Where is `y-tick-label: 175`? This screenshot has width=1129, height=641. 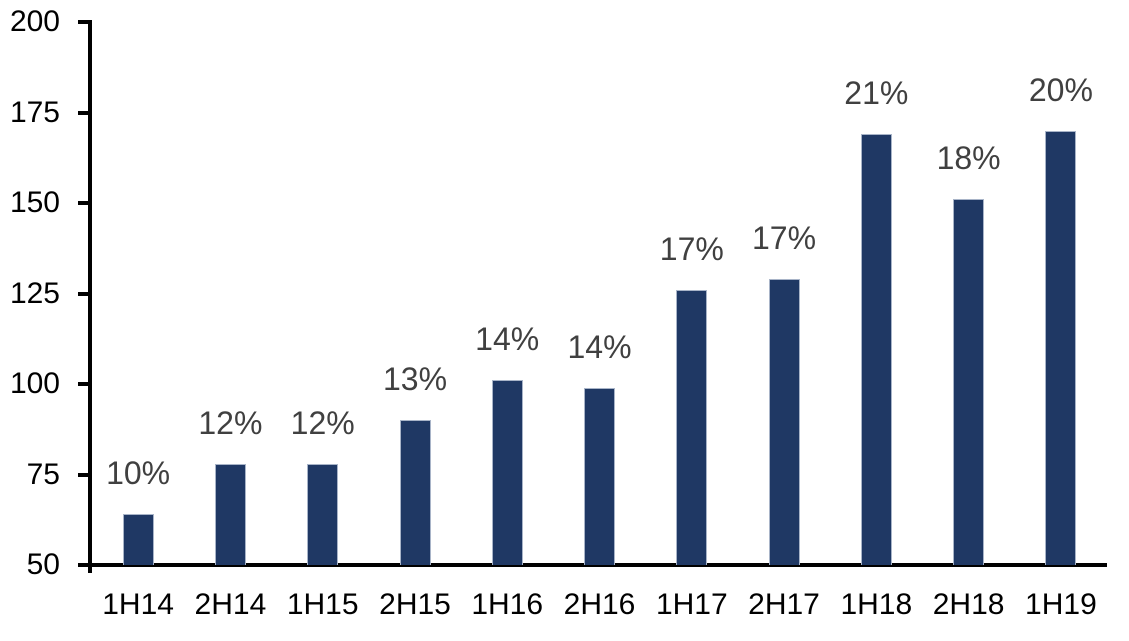
y-tick-label: 175 is located at coordinates (34, 112).